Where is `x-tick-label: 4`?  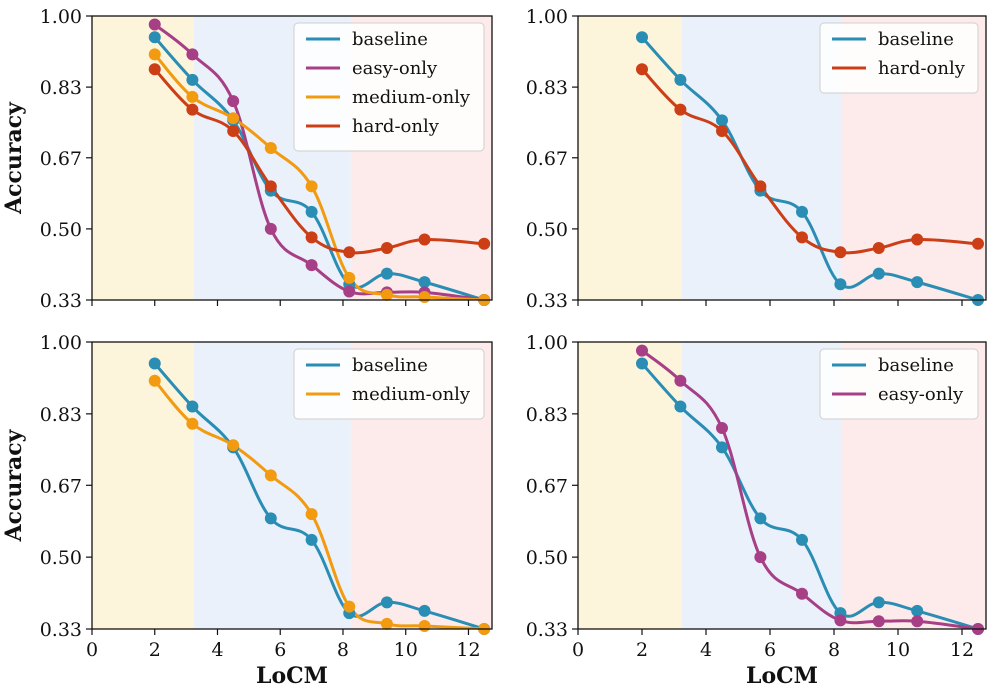
x-tick-label: 4 is located at coordinates (706, 650).